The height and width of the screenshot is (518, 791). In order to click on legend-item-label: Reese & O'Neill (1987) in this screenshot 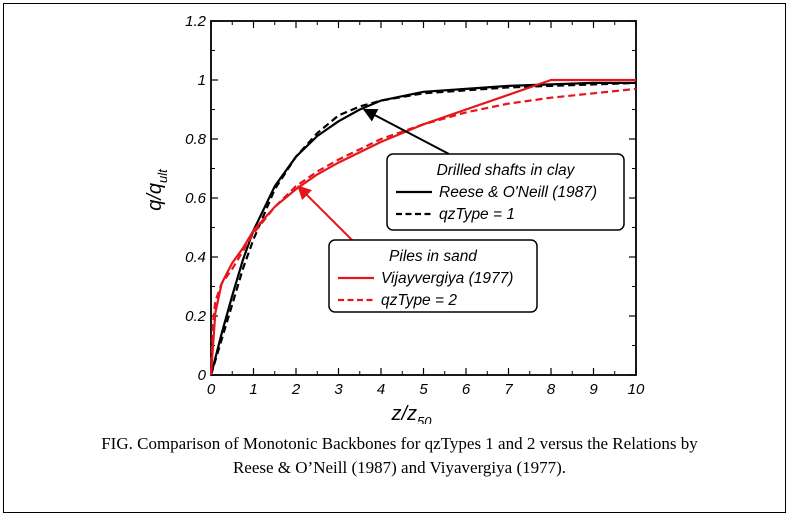, I will do `click(518, 192)`.